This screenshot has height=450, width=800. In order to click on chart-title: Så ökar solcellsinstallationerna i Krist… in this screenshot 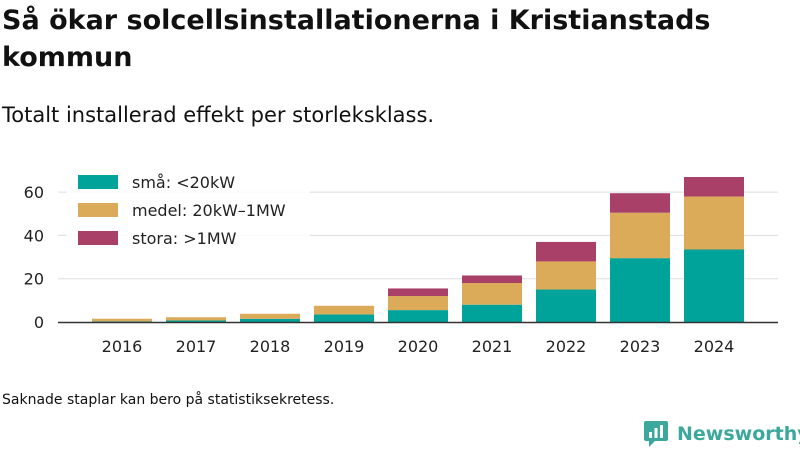, I will do `click(356, 39)`.